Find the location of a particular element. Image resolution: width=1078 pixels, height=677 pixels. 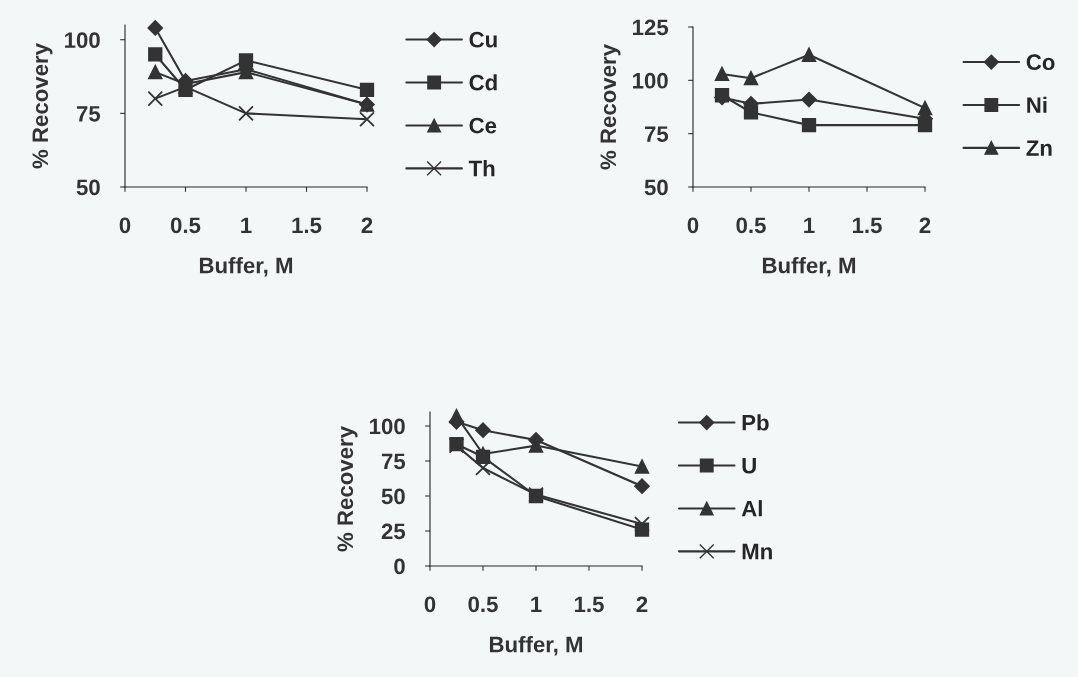

legend-label: Mn is located at coordinates (757, 551).